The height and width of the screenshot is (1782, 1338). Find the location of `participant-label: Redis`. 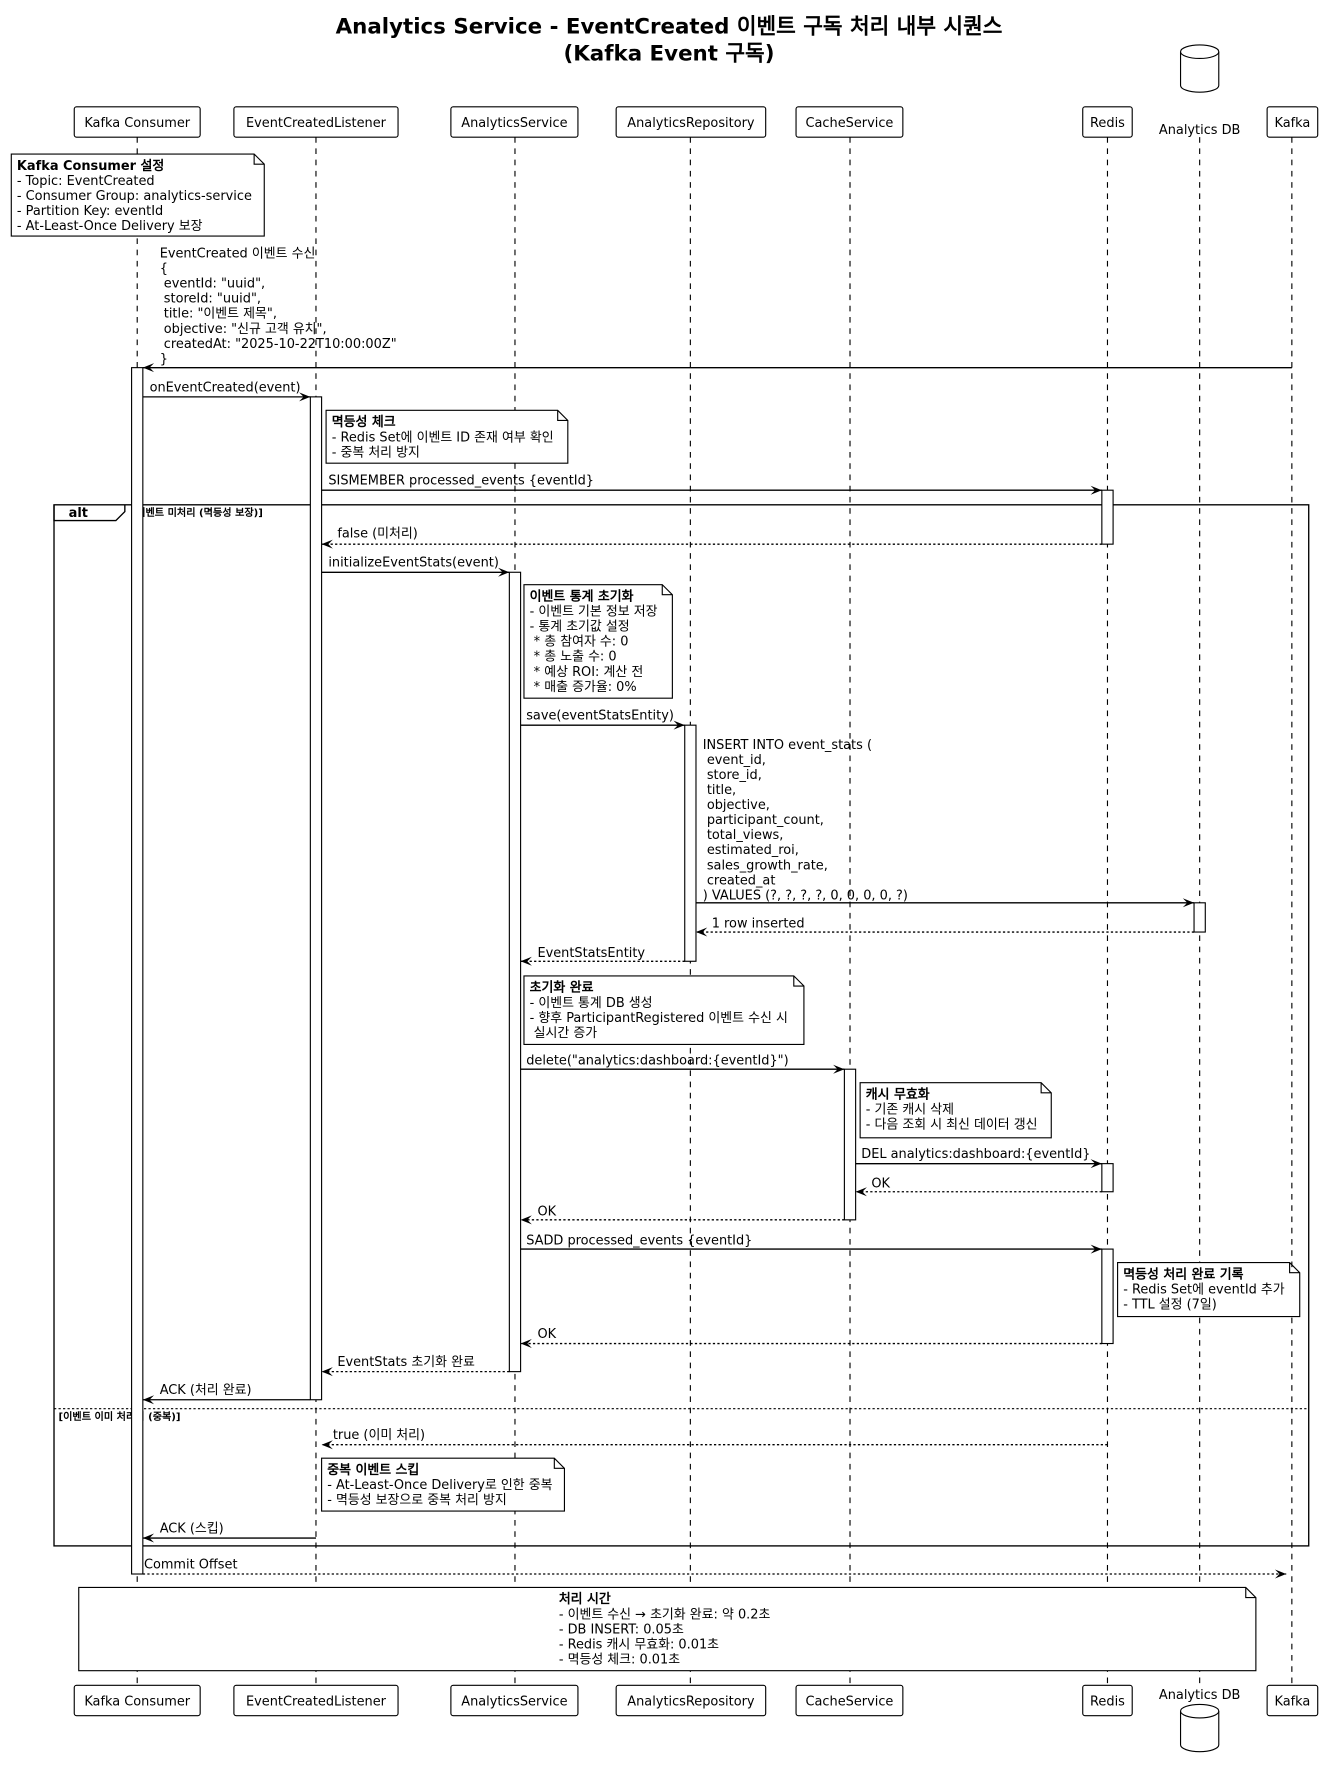

participant-label: Redis is located at coordinates (1107, 123).